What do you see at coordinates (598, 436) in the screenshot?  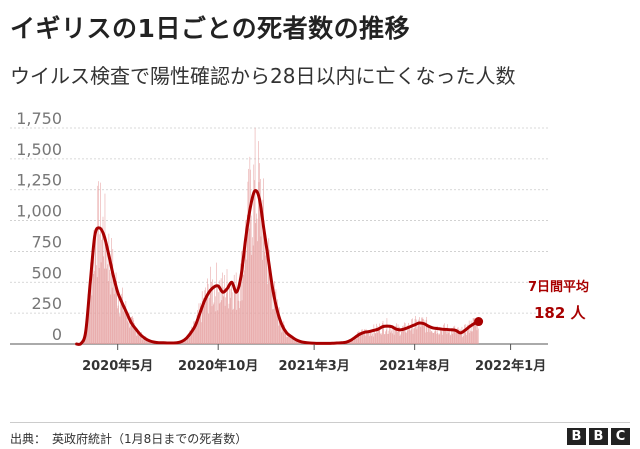 I see `bbc-logo-letter: B` at bounding box center [598, 436].